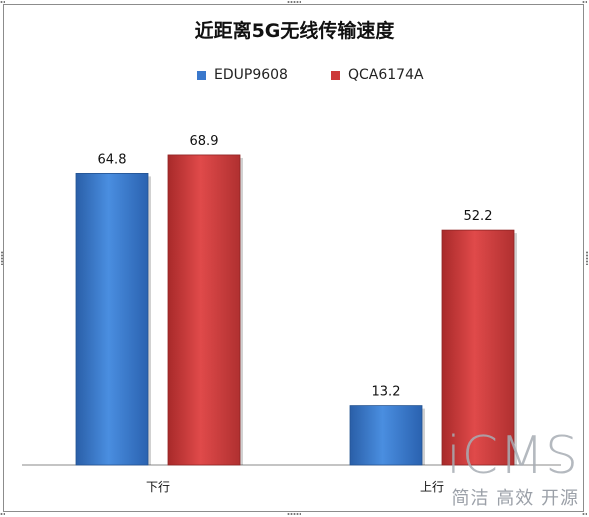 The height and width of the screenshot is (517, 589). What do you see at coordinates (294, 2) in the screenshot?
I see `resize-handle-top` at bounding box center [294, 2].